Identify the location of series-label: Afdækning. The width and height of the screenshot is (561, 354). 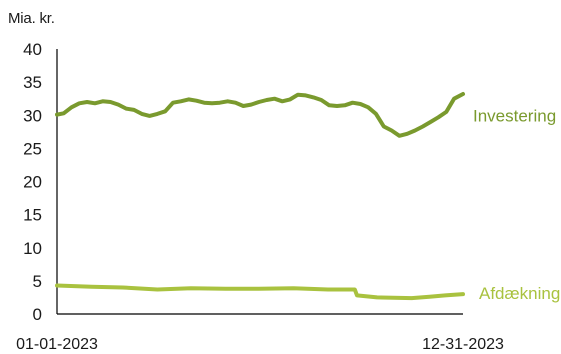
(519, 293).